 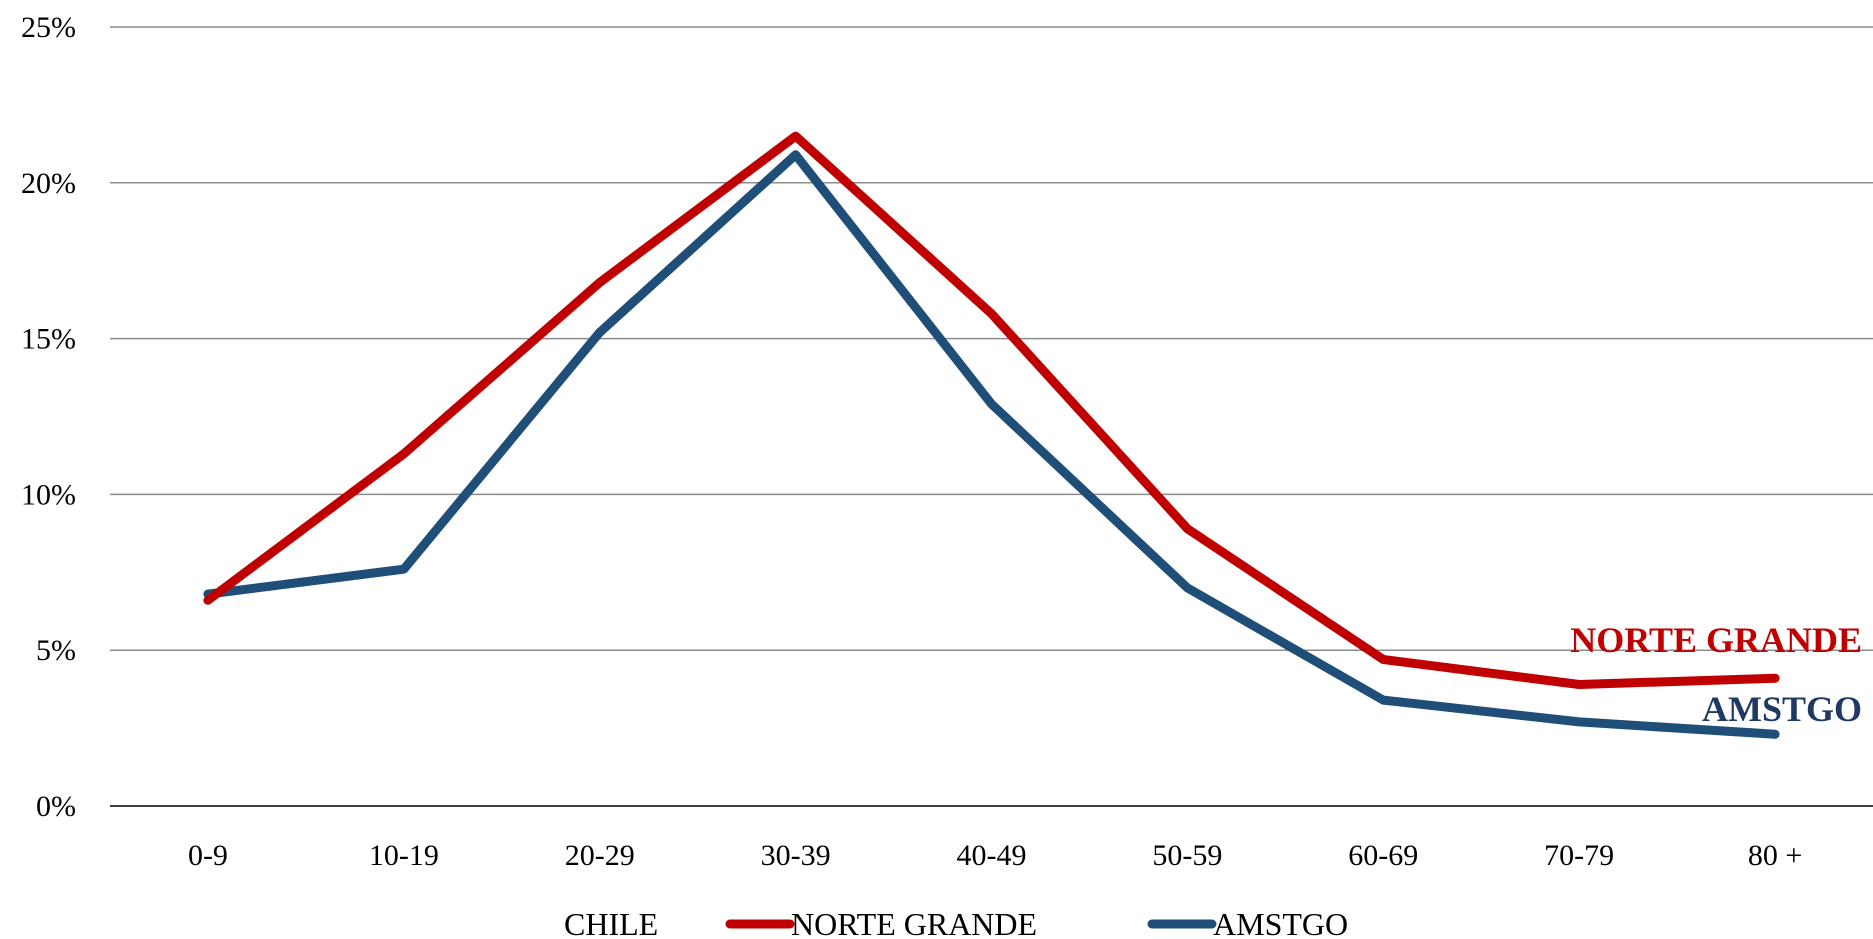 What do you see at coordinates (1716, 640) in the screenshot?
I see `end-label-norte-grande: NORTE GRANDE` at bounding box center [1716, 640].